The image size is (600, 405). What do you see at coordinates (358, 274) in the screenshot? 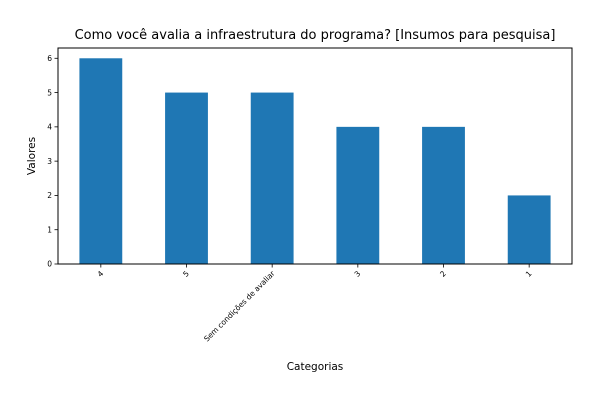
I see `x-tick-label-3: 3` at bounding box center [358, 274].